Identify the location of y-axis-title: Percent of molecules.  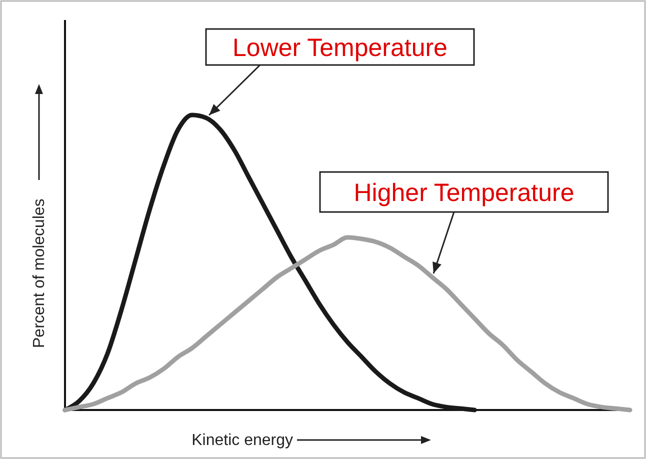
(39, 273).